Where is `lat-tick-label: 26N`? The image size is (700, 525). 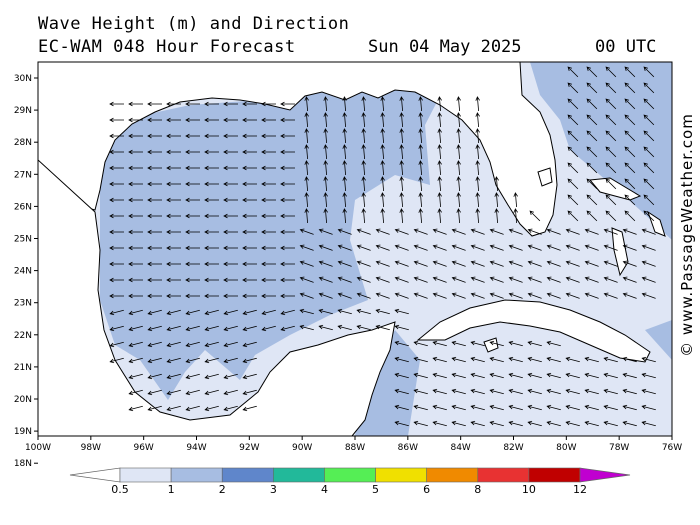
lat-tick-label: 26N is located at coordinates (23, 207).